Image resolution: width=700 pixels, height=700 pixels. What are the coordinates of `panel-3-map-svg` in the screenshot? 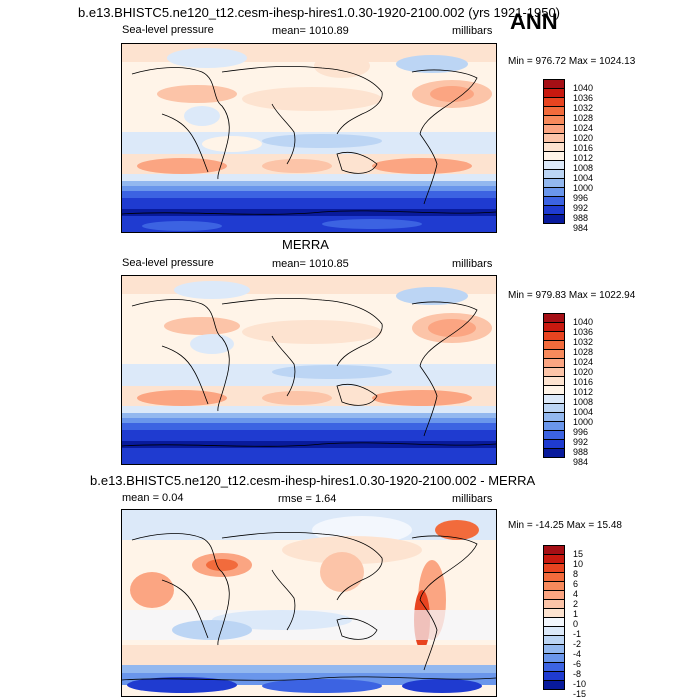 It's located at (309, 603).